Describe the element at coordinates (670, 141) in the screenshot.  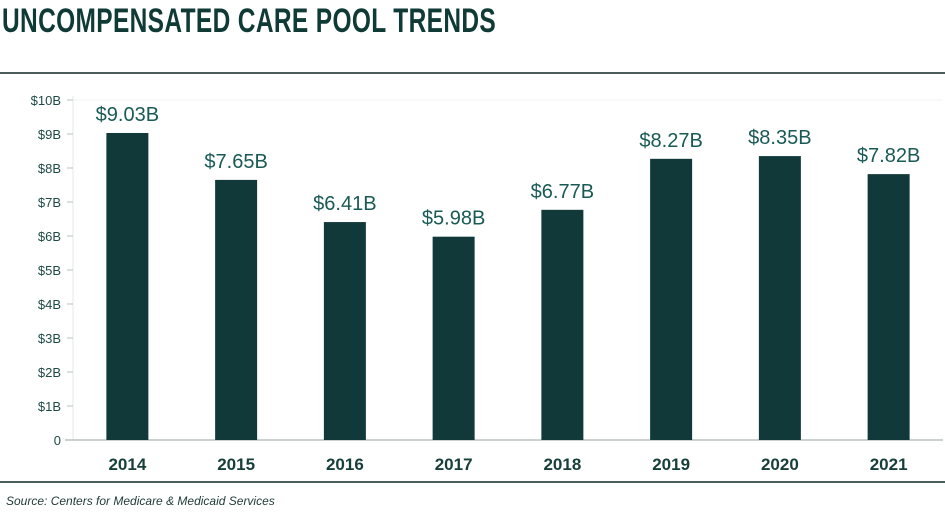
I see `data-label: $8.27B` at that location.